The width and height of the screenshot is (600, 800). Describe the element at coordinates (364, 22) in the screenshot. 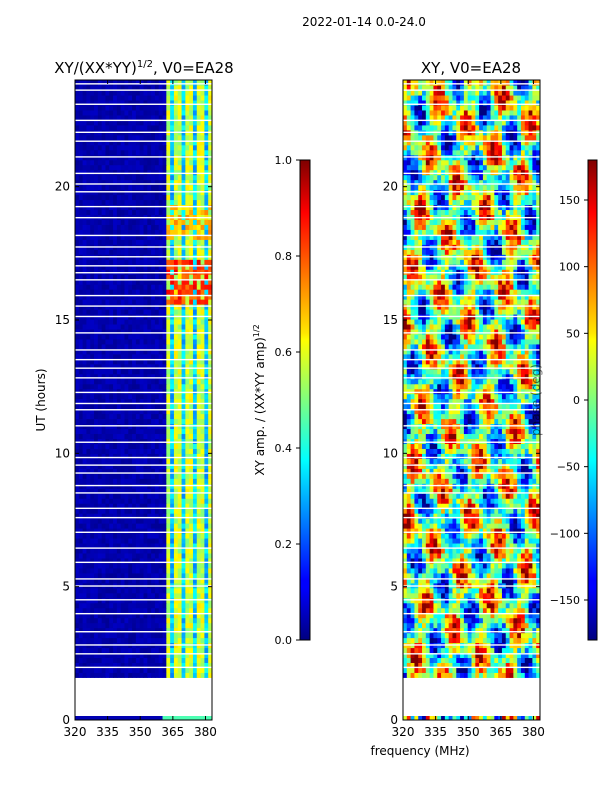

I see `figure-suptitle: 2022-01-14 0.0-24.0` at that location.